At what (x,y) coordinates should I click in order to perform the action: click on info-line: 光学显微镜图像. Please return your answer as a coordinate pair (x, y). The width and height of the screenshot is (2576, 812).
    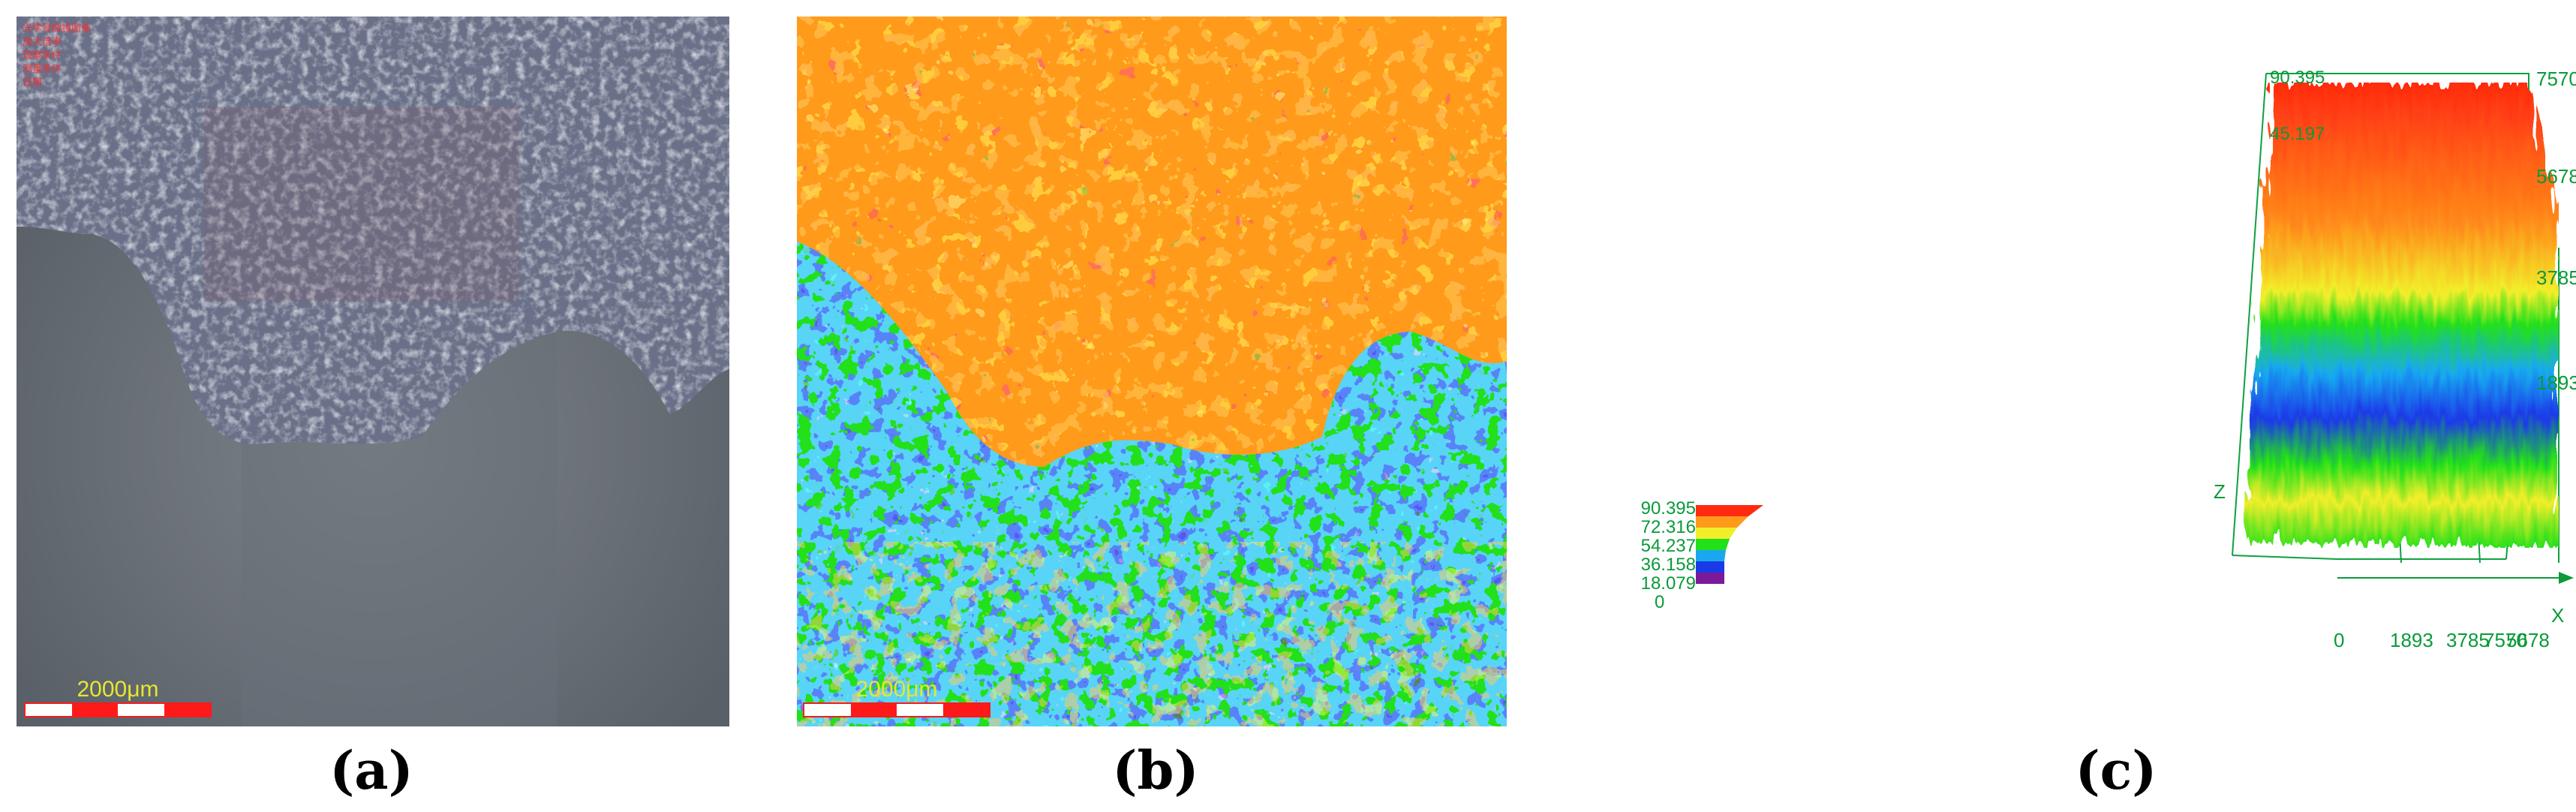
    Looking at the image, I should click on (57, 29).